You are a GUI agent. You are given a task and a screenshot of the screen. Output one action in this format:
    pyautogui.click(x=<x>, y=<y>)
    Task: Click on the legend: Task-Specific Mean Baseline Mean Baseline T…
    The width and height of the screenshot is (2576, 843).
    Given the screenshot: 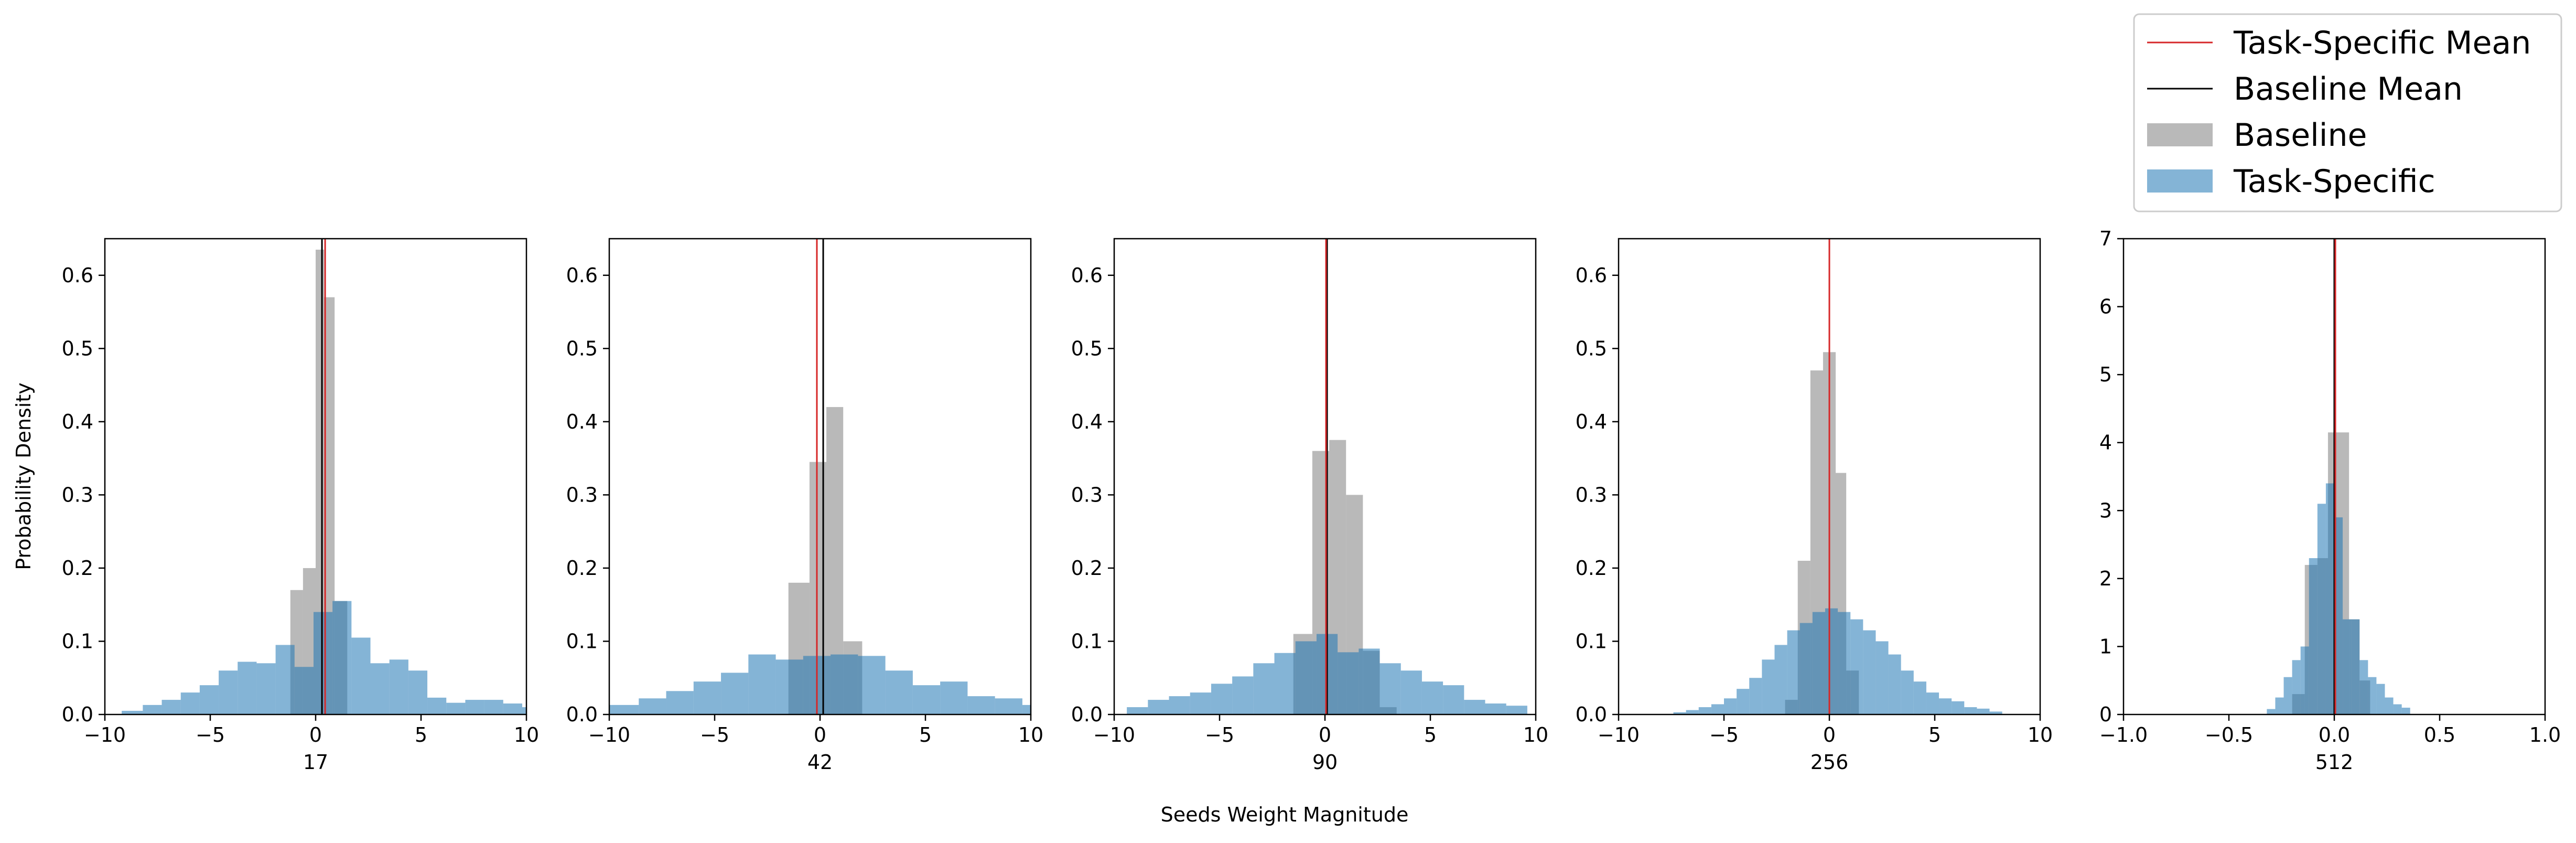 What is the action you would take?
    pyautogui.click(x=2347, y=112)
    